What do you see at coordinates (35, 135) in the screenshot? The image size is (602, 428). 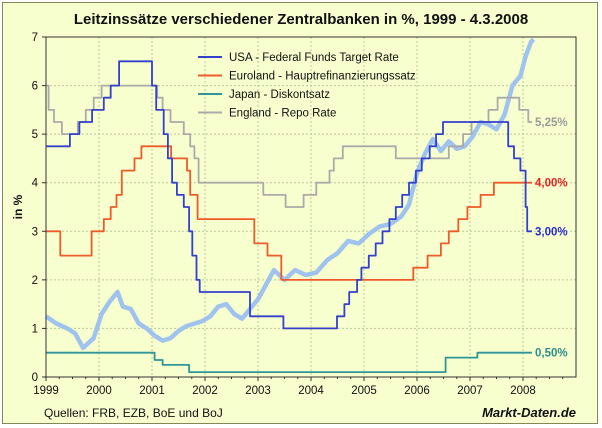 I see `y-tick-label: 5` at bounding box center [35, 135].